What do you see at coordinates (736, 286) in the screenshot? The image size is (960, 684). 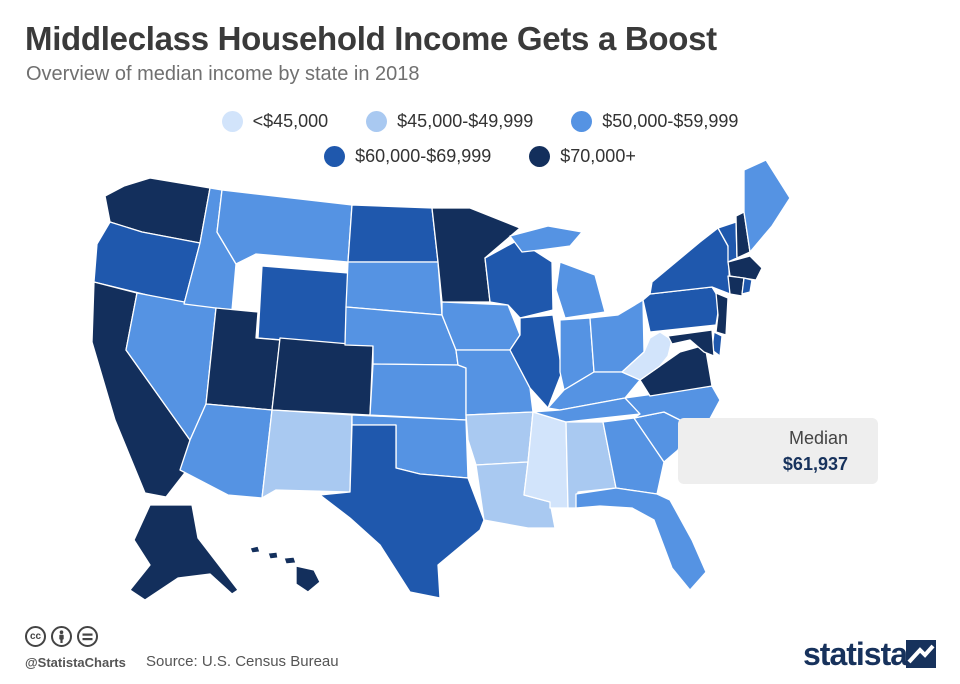 I see `state-CT` at bounding box center [736, 286].